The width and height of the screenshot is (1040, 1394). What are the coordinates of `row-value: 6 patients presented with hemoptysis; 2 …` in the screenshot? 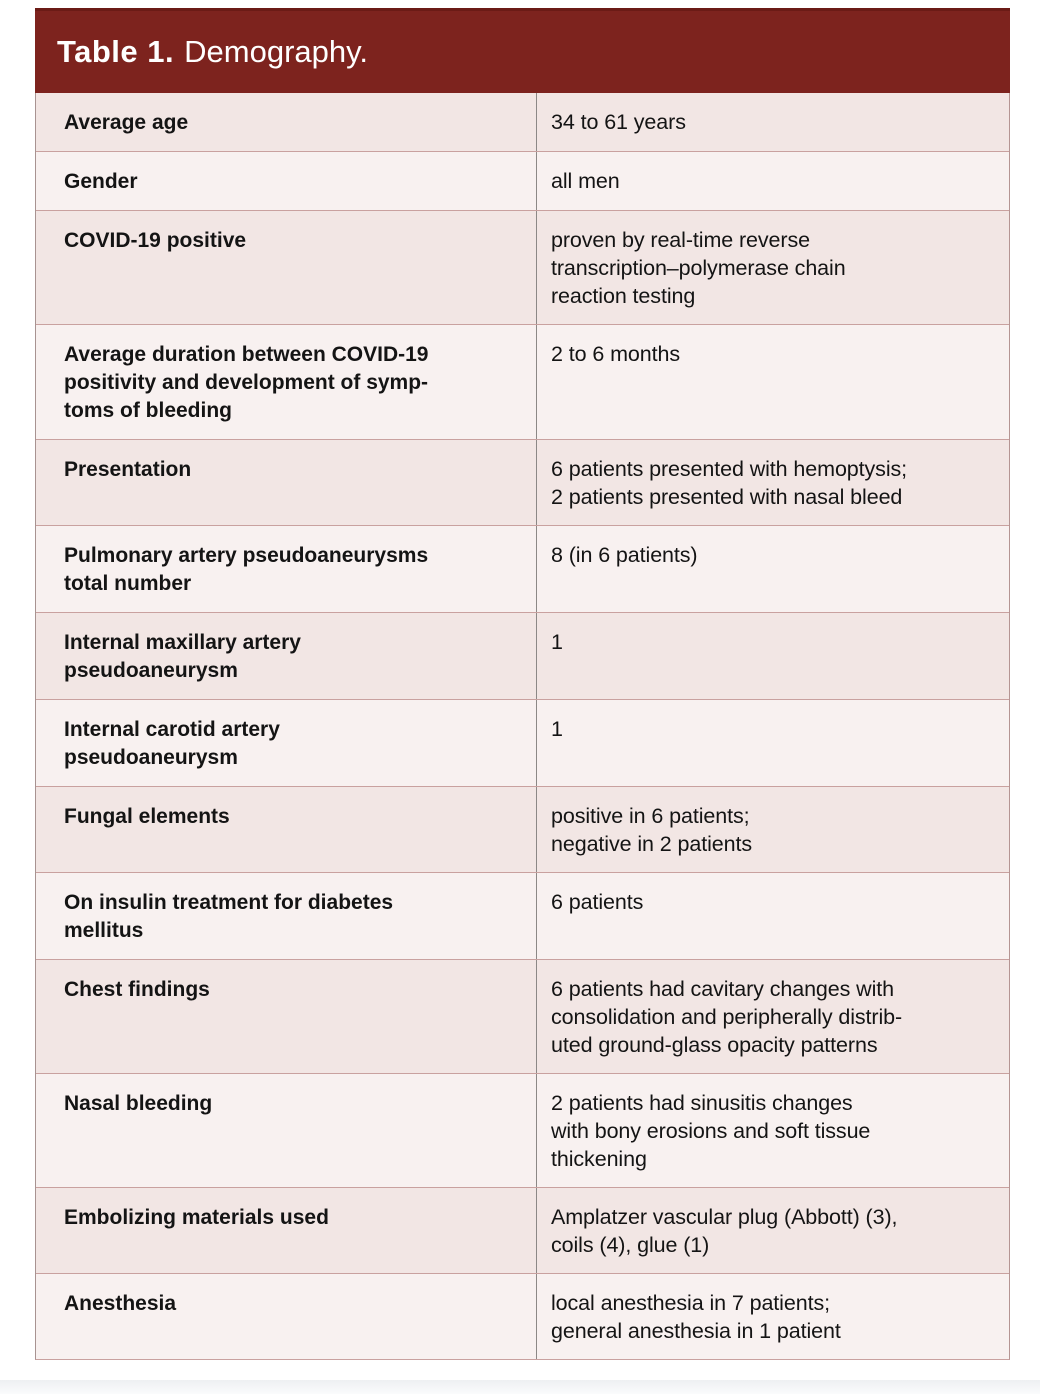 It's located at (772, 482).